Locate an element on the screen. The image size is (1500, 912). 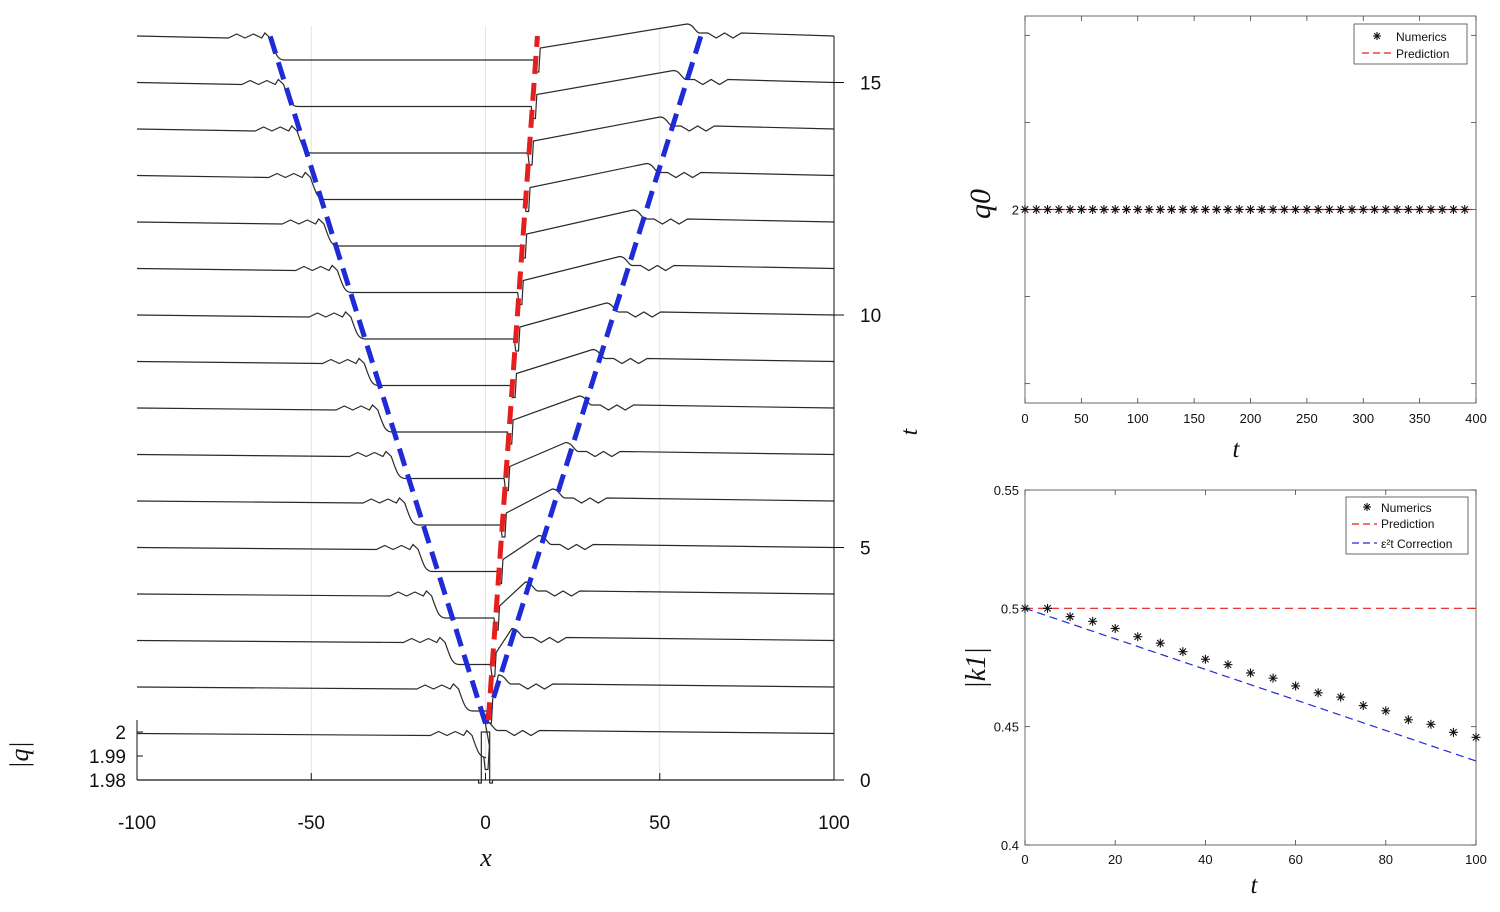
right-front-prediction is located at coordinates (593, 380).